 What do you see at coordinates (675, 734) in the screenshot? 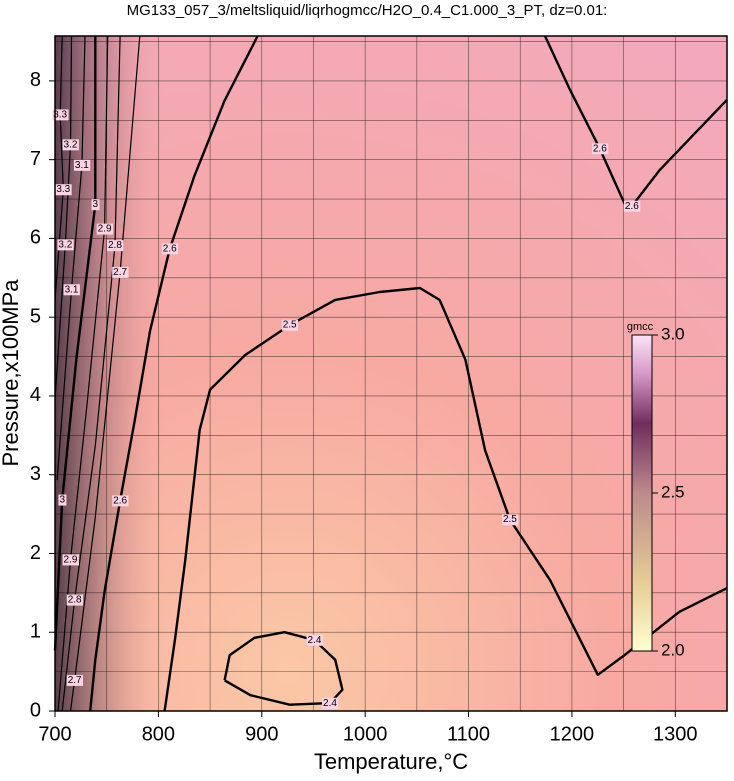
I see `x-tick-label: 1300` at bounding box center [675, 734].